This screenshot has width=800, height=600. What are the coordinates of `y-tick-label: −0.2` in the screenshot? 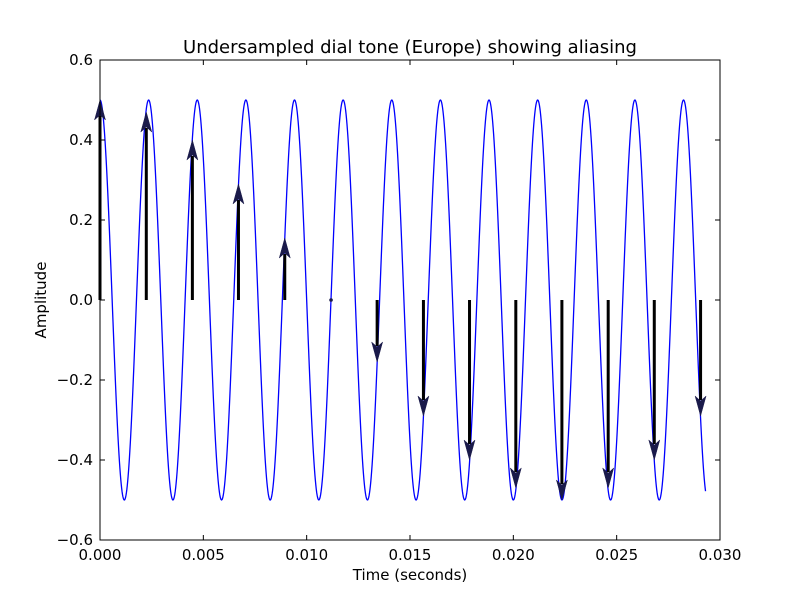 It's located at (75, 380).